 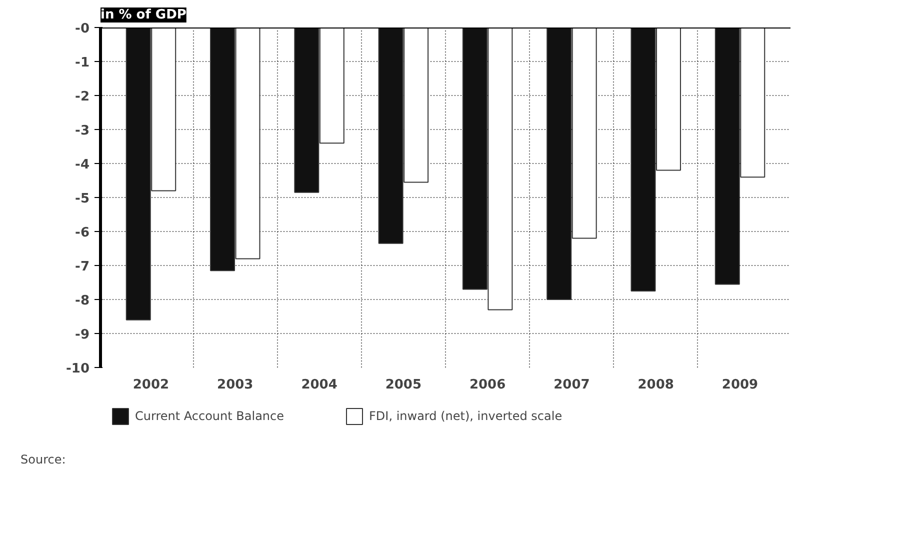 I want to click on y-tick-label: -0, so click(x=82, y=29).